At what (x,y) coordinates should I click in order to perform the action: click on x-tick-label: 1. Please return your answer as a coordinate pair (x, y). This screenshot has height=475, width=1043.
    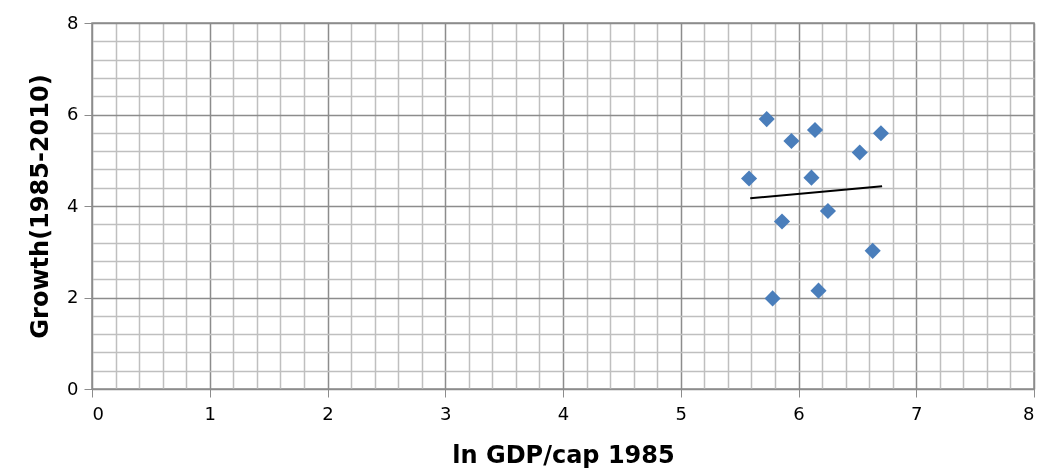
    Looking at the image, I should click on (210, 413).